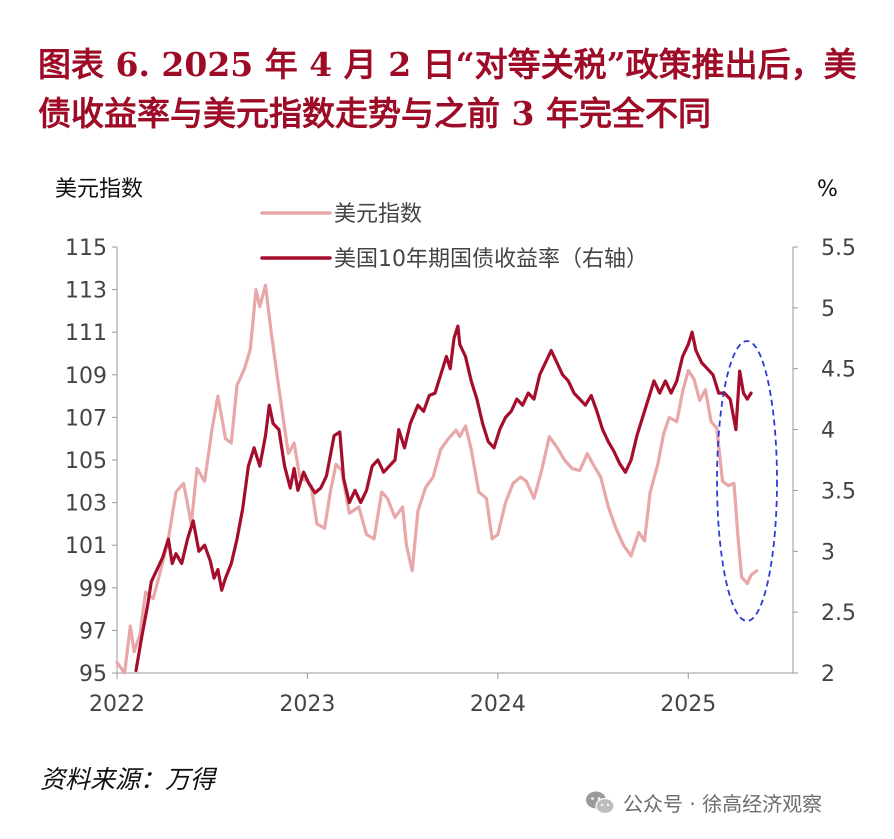  I want to click on wechat-icon, so click(600, 802).